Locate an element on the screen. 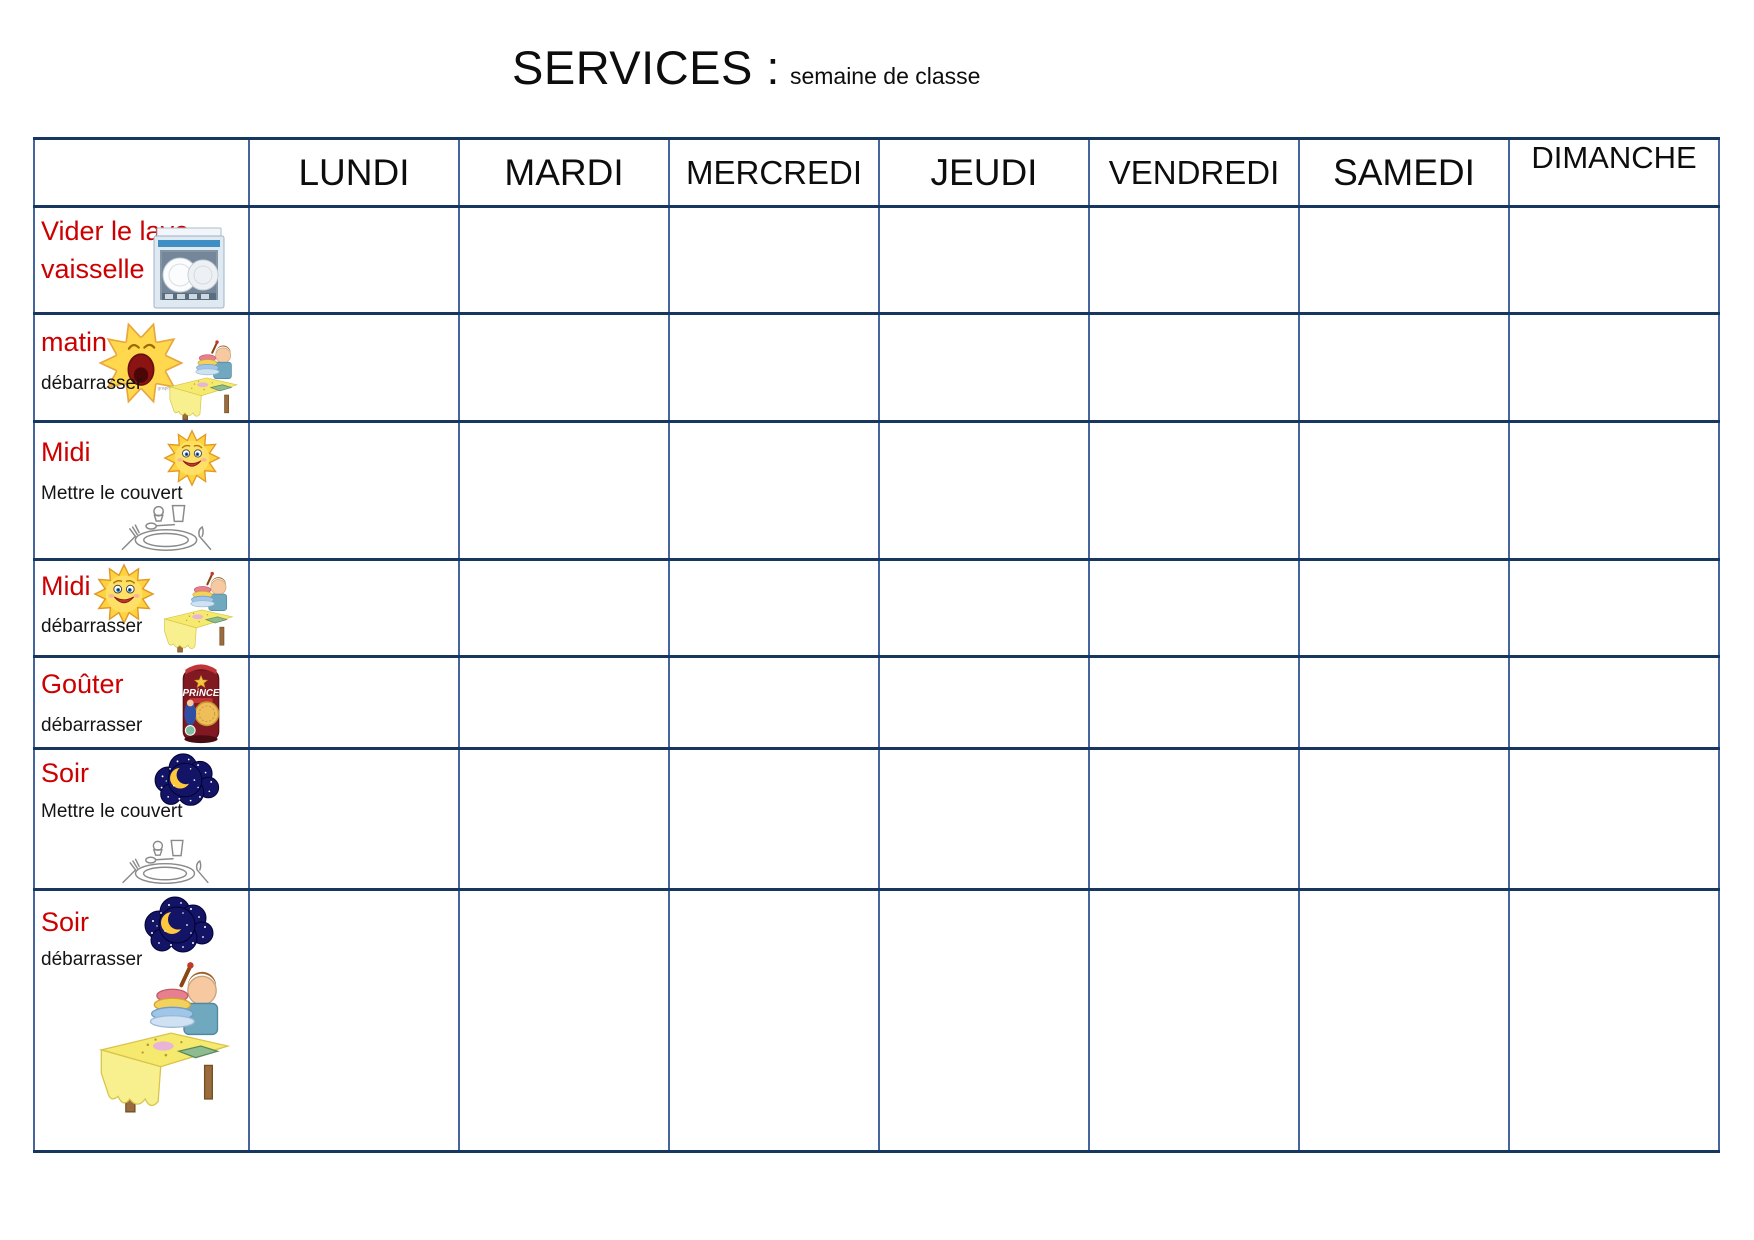 The image size is (1754, 1240). day-header-jeudi: JEUDI is located at coordinates (984, 172).